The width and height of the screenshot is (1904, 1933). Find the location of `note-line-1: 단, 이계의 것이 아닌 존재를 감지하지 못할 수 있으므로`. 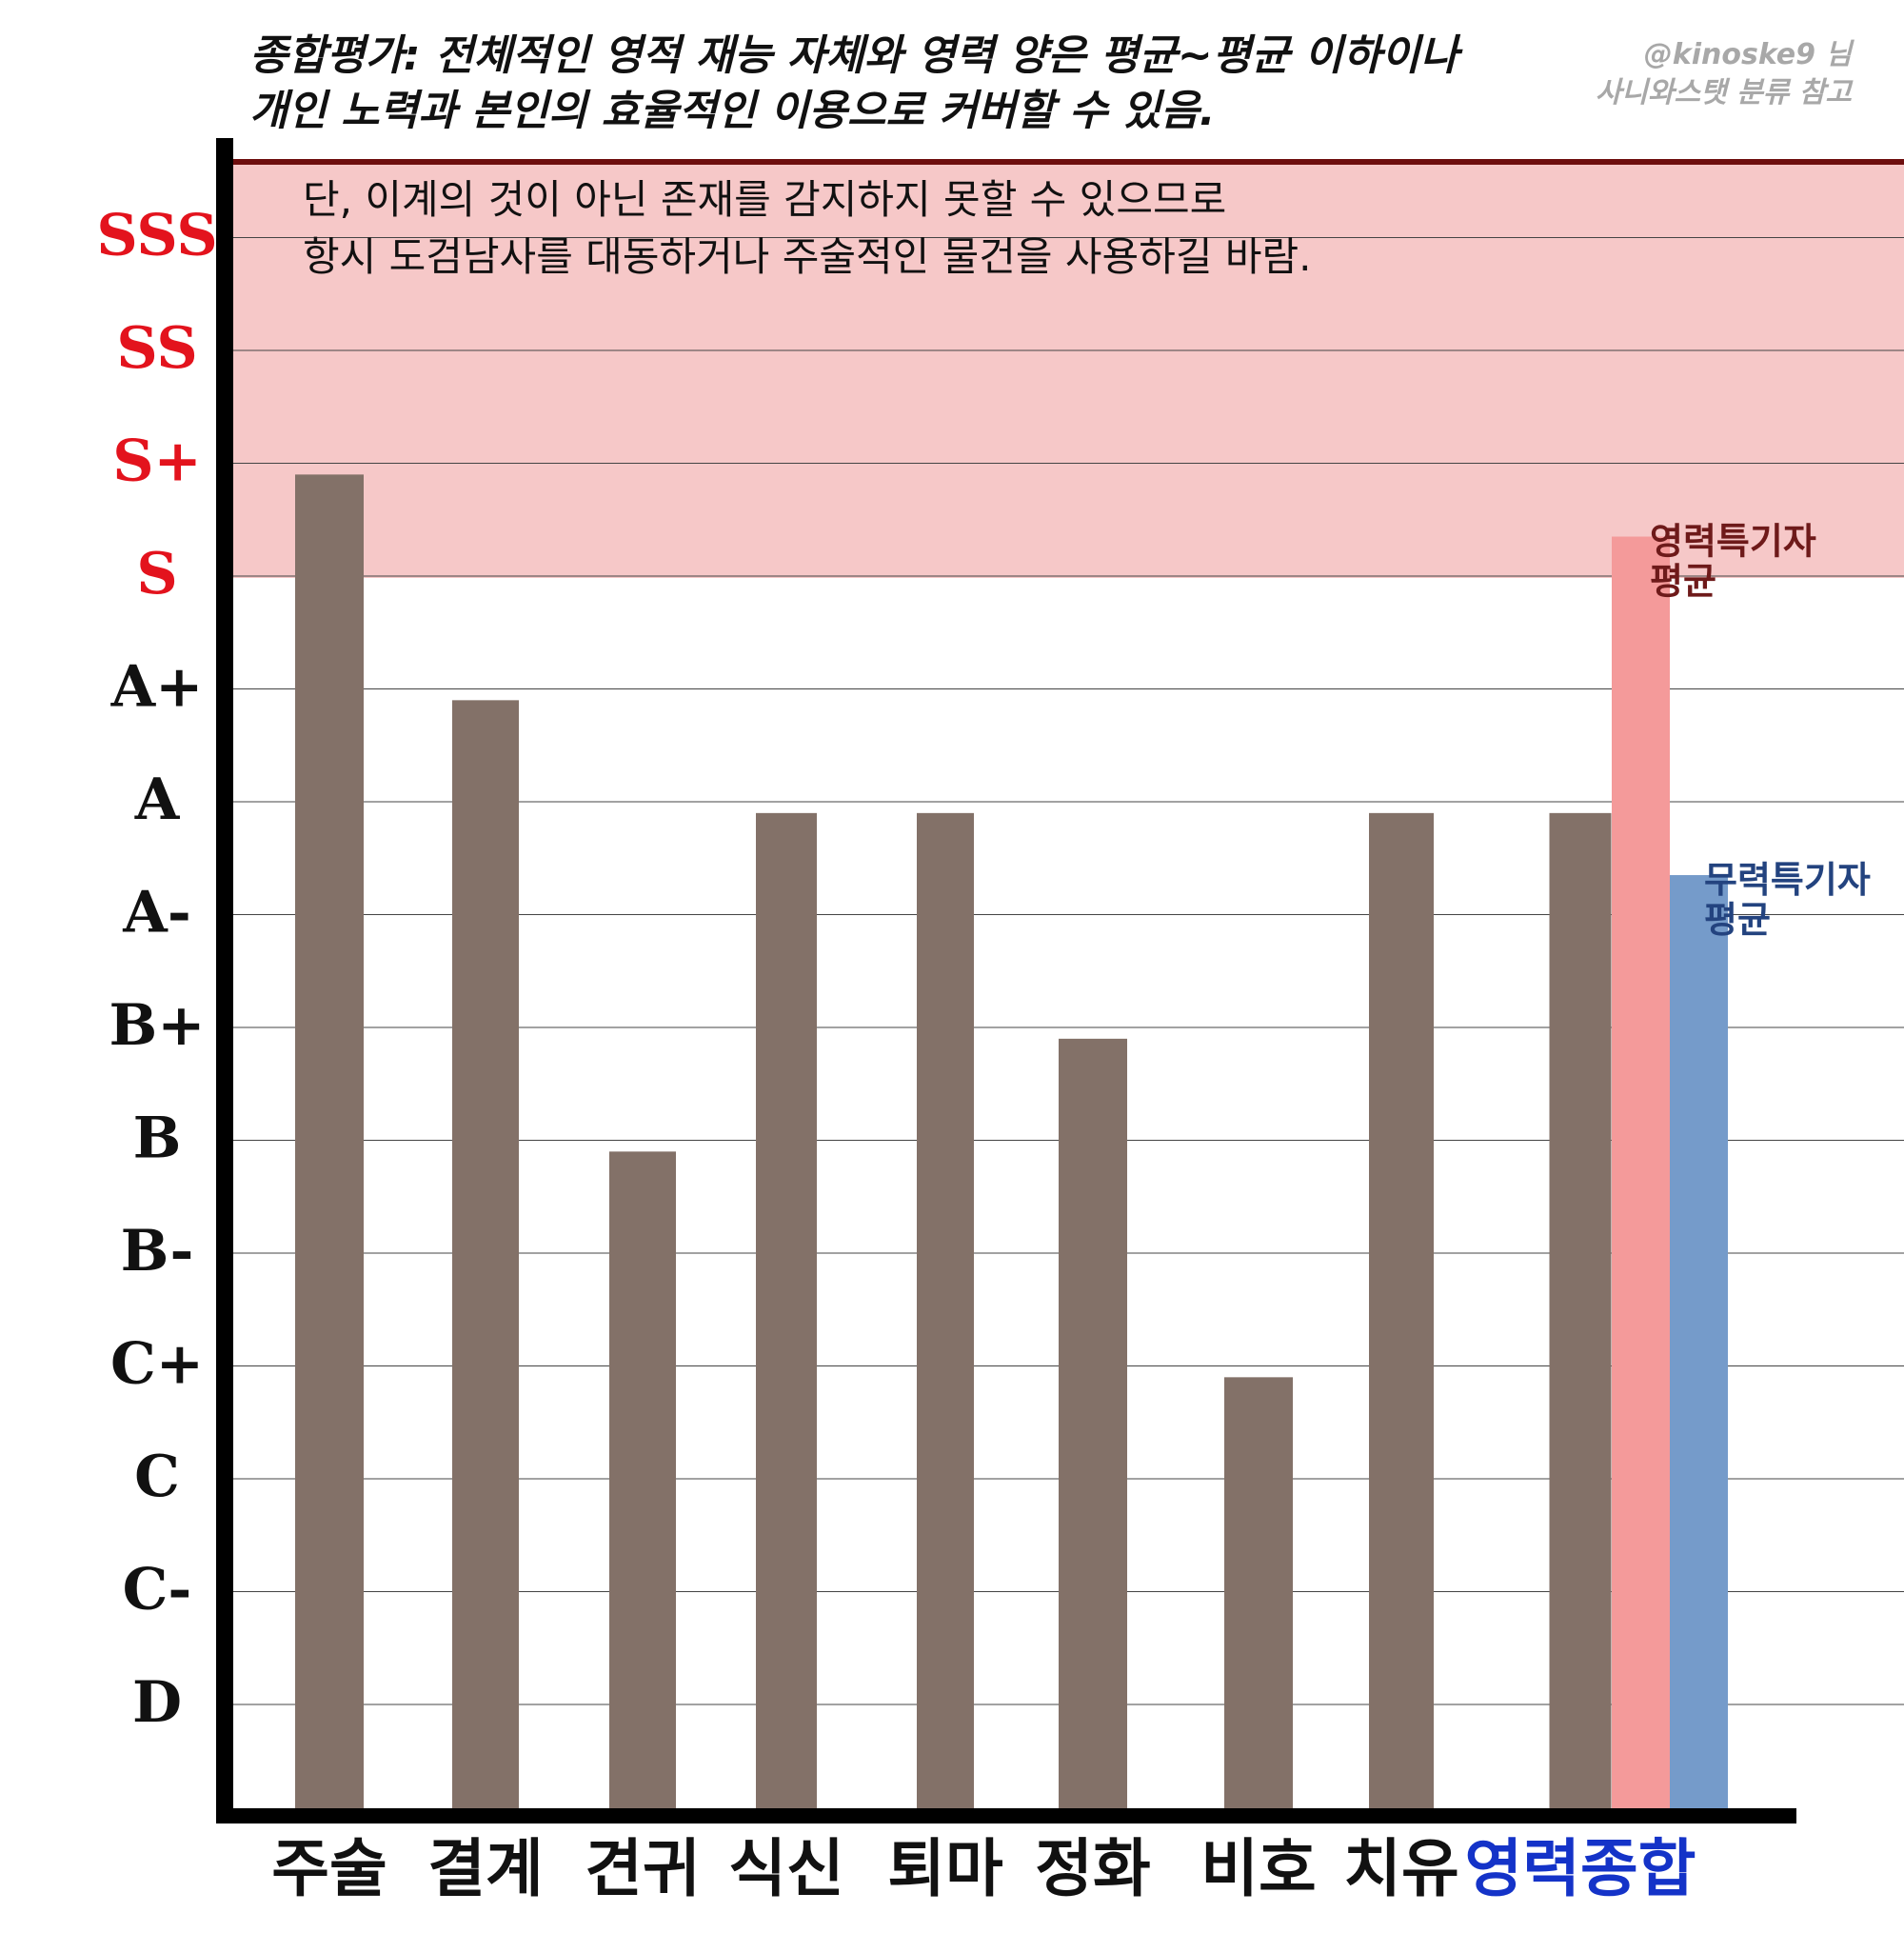

note-line-1: 단, 이계의 것이 아닌 존재를 감지하지 못할 수 있으므로 is located at coordinates (765, 199).